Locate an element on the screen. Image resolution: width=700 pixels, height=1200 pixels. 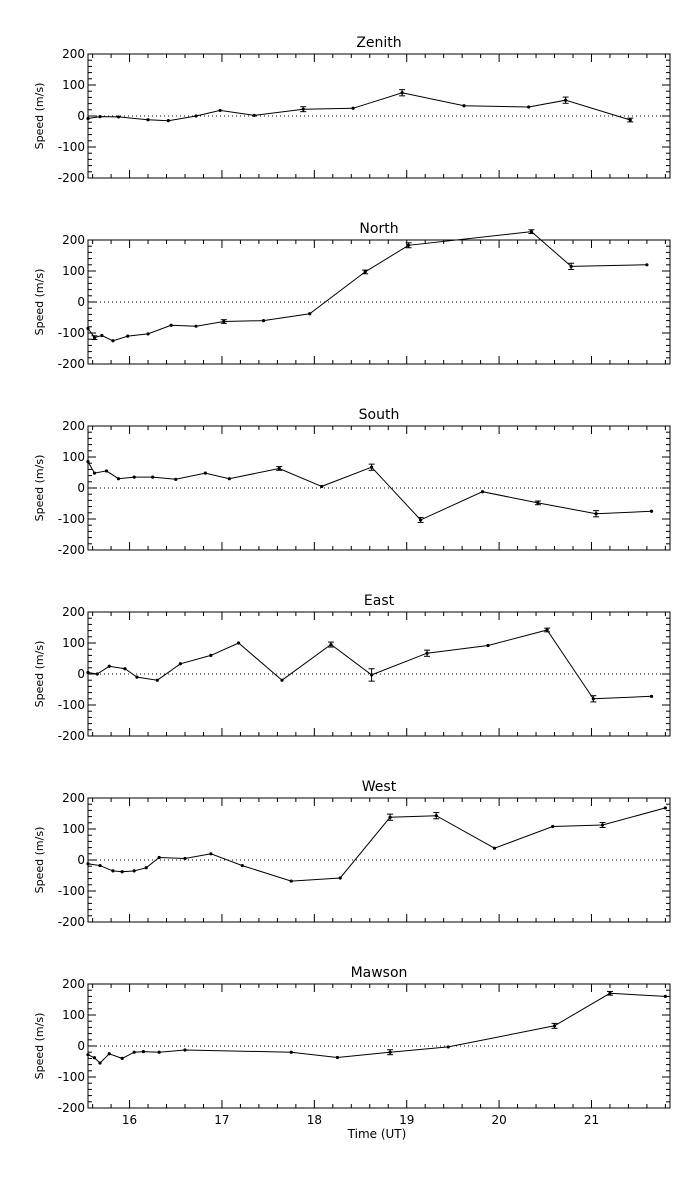
panel-title: South is located at coordinates (379, 415).